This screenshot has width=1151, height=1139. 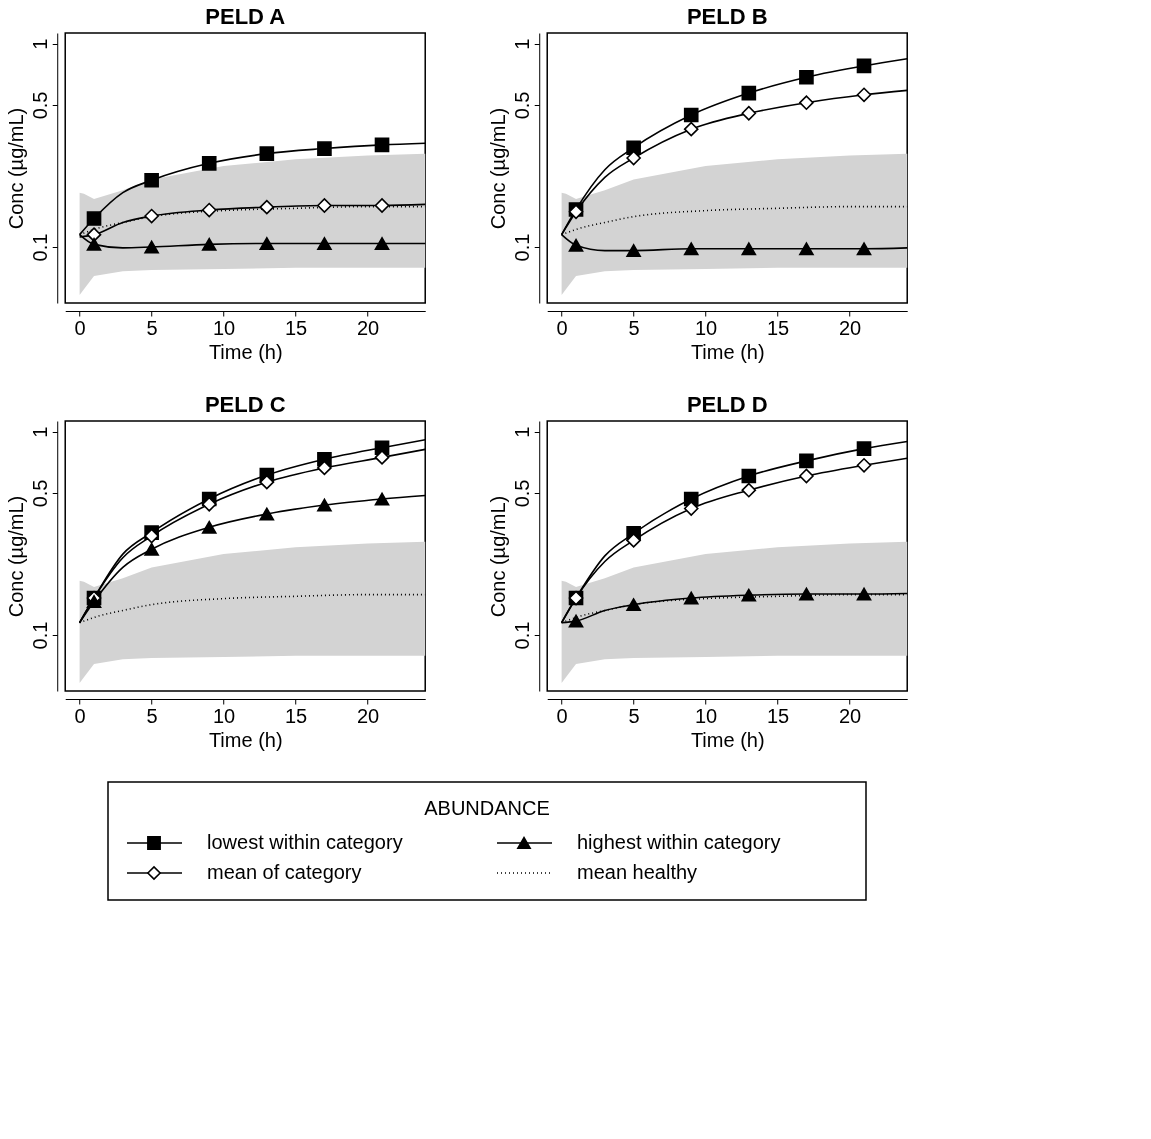 I want to click on legend-label: lowest within category, so click(x=305, y=842).